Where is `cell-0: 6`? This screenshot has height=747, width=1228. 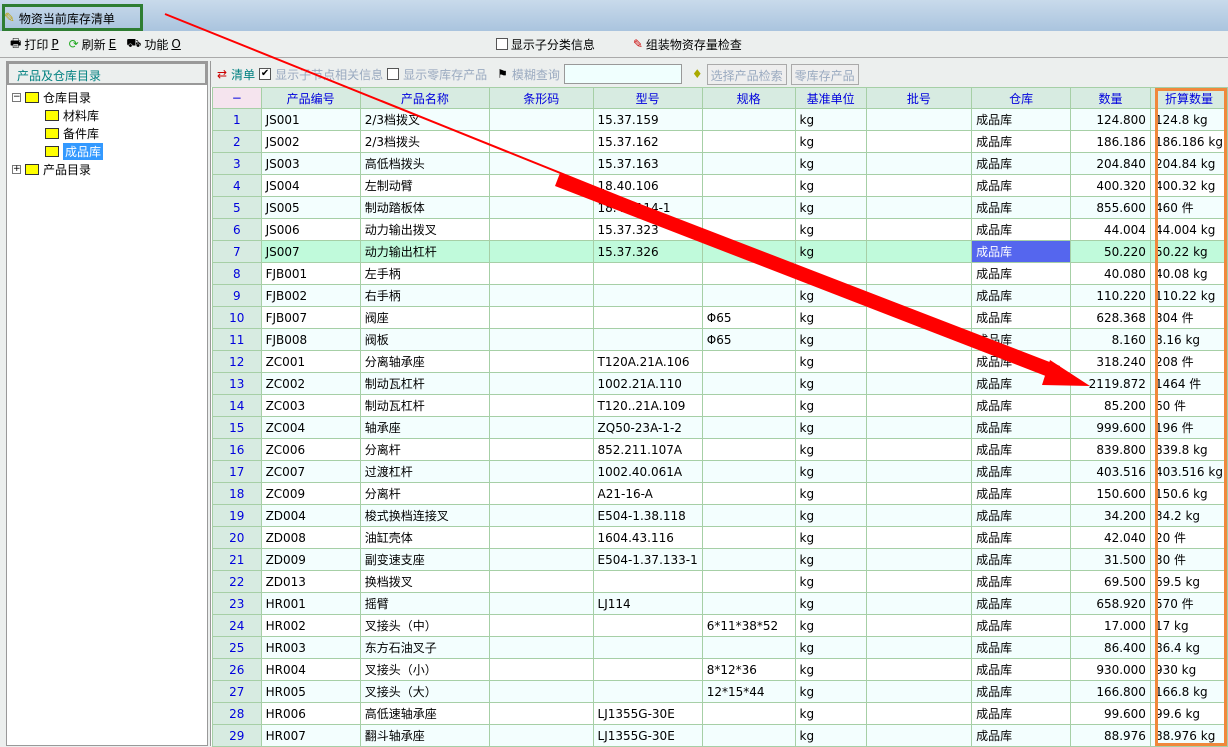 cell-0: 6 is located at coordinates (237, 229).